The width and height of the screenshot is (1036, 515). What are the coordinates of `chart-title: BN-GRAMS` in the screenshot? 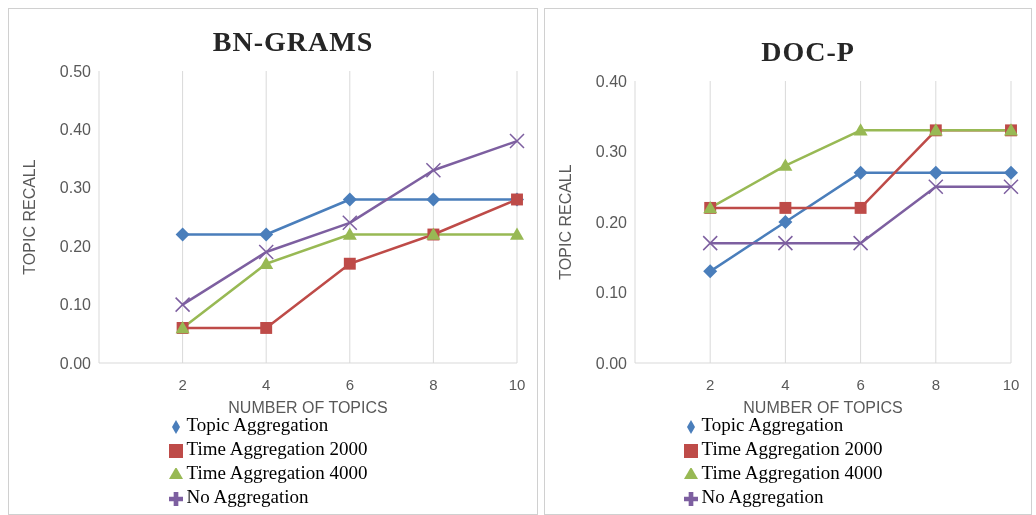 It's located at (293, 41).